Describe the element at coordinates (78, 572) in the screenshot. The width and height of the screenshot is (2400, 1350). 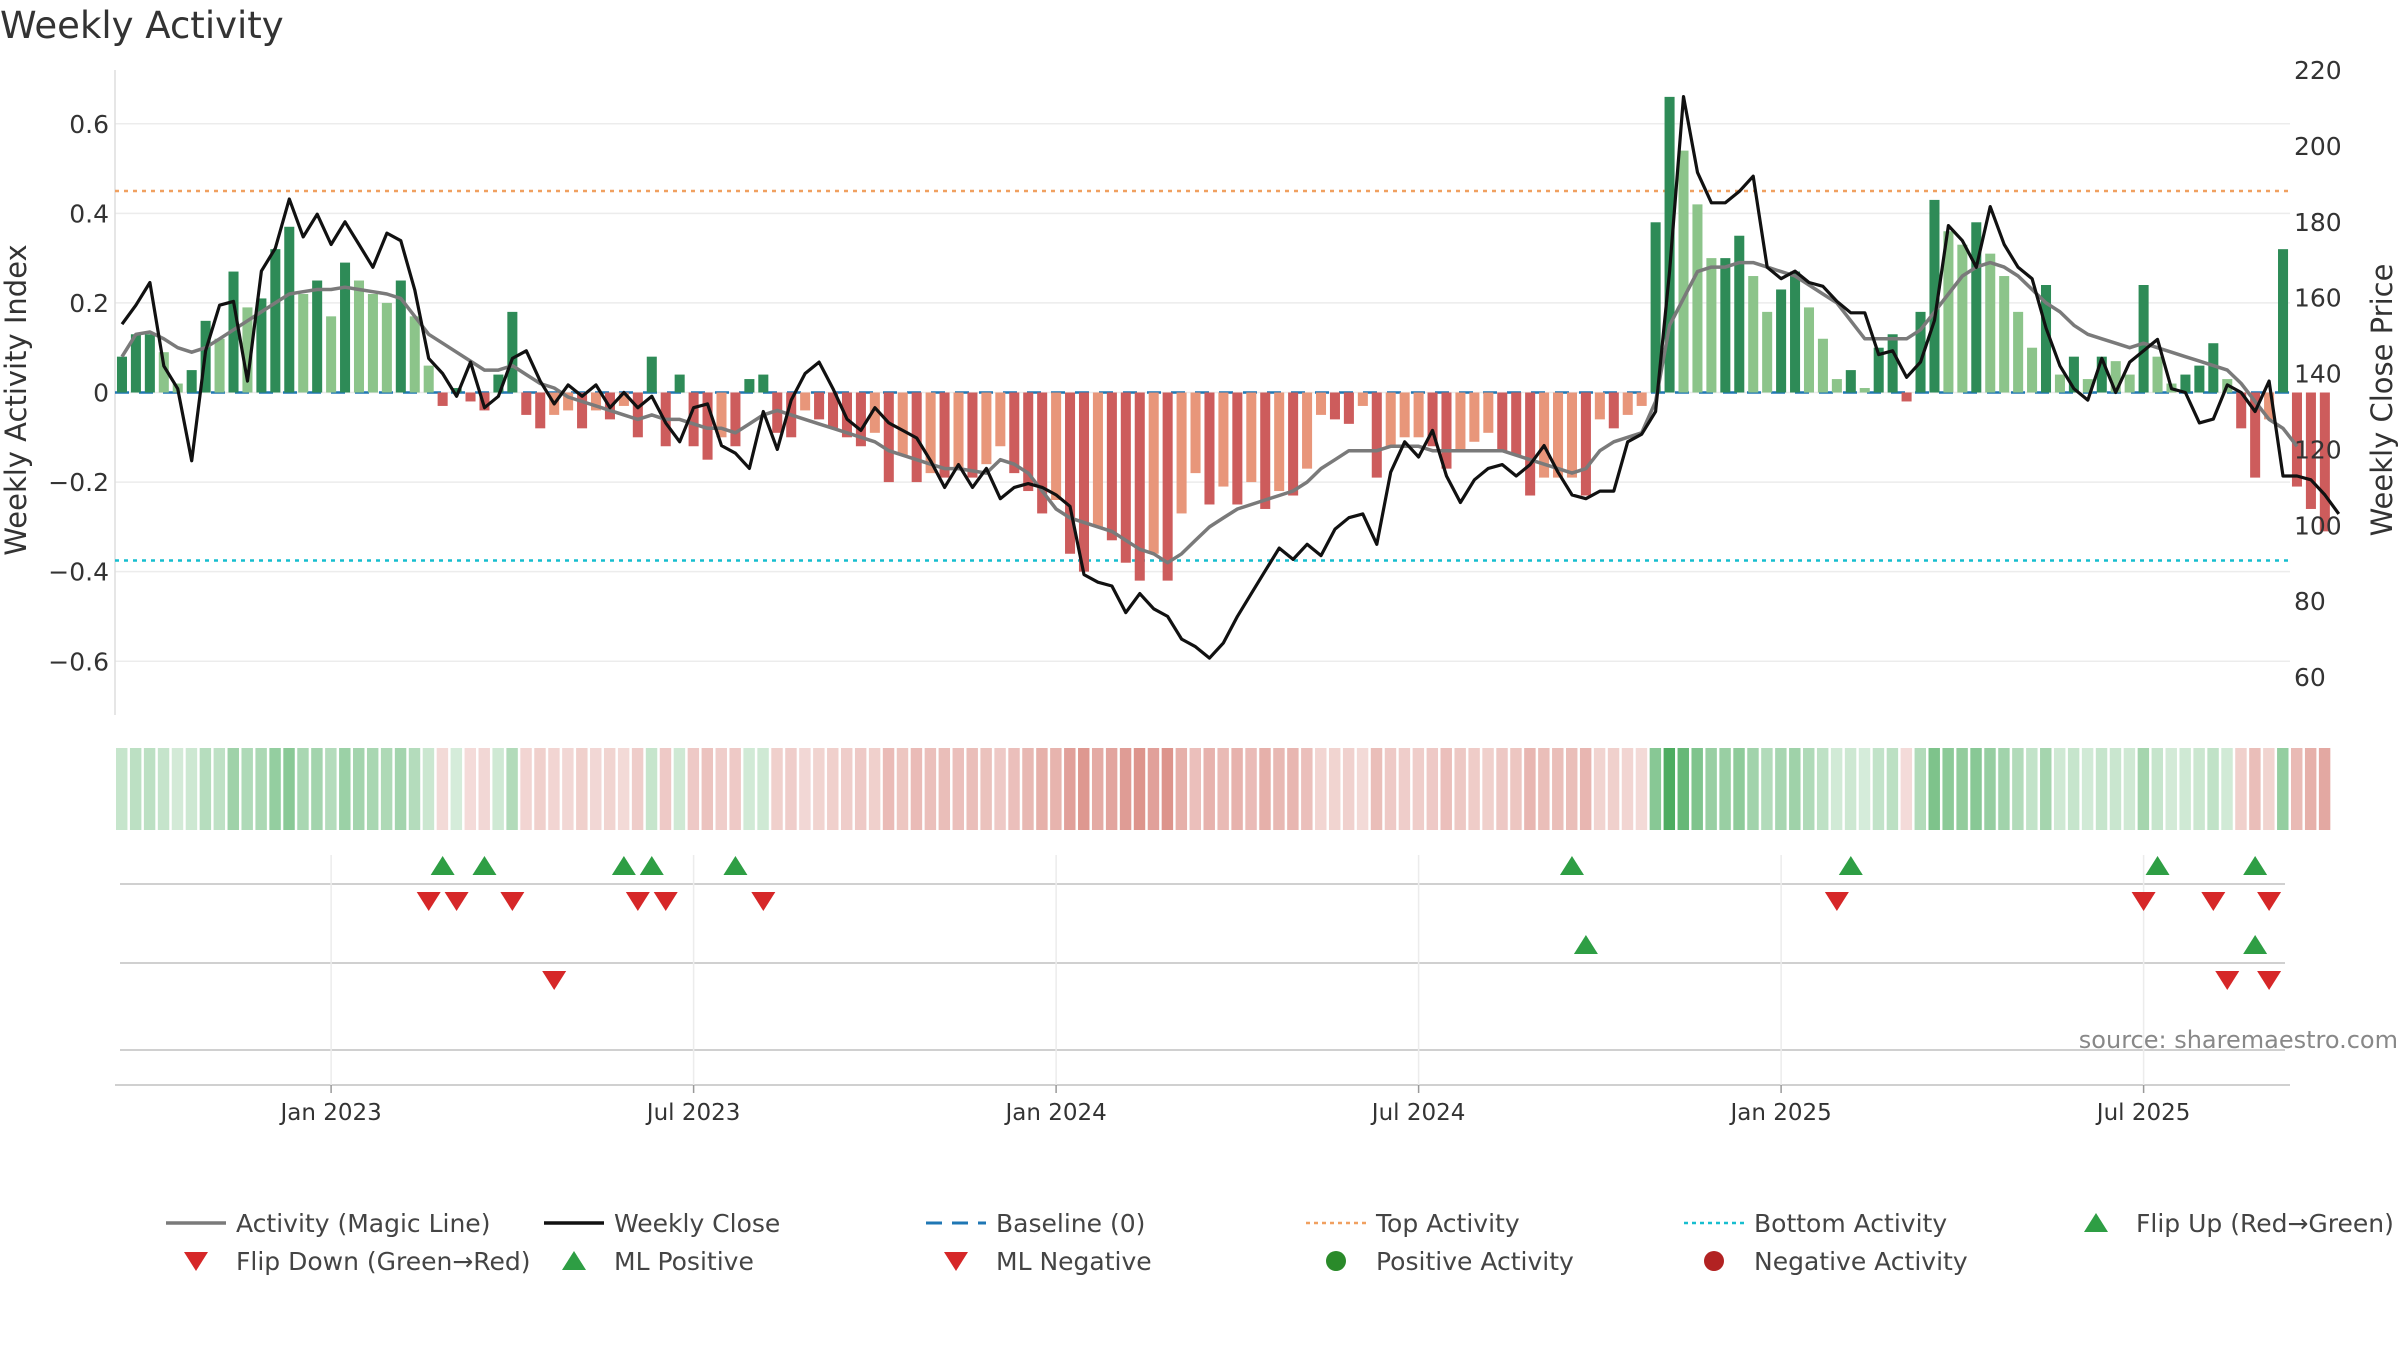
I see `y-tick-label: −0.4` at that location.